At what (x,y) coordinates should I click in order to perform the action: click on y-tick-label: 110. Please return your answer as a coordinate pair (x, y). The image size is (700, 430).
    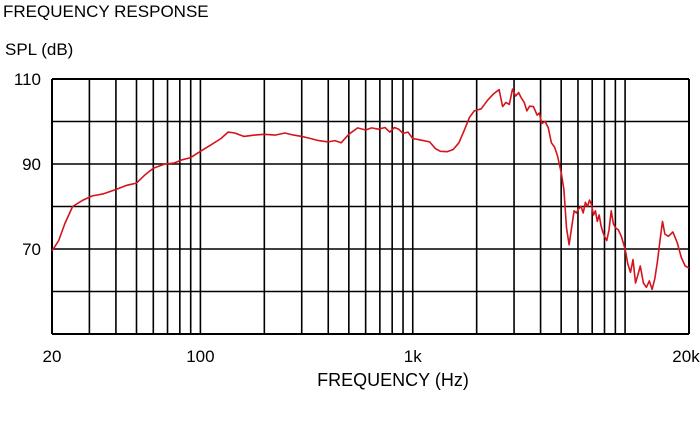
    Looking at the image, I should click on (27, 79).